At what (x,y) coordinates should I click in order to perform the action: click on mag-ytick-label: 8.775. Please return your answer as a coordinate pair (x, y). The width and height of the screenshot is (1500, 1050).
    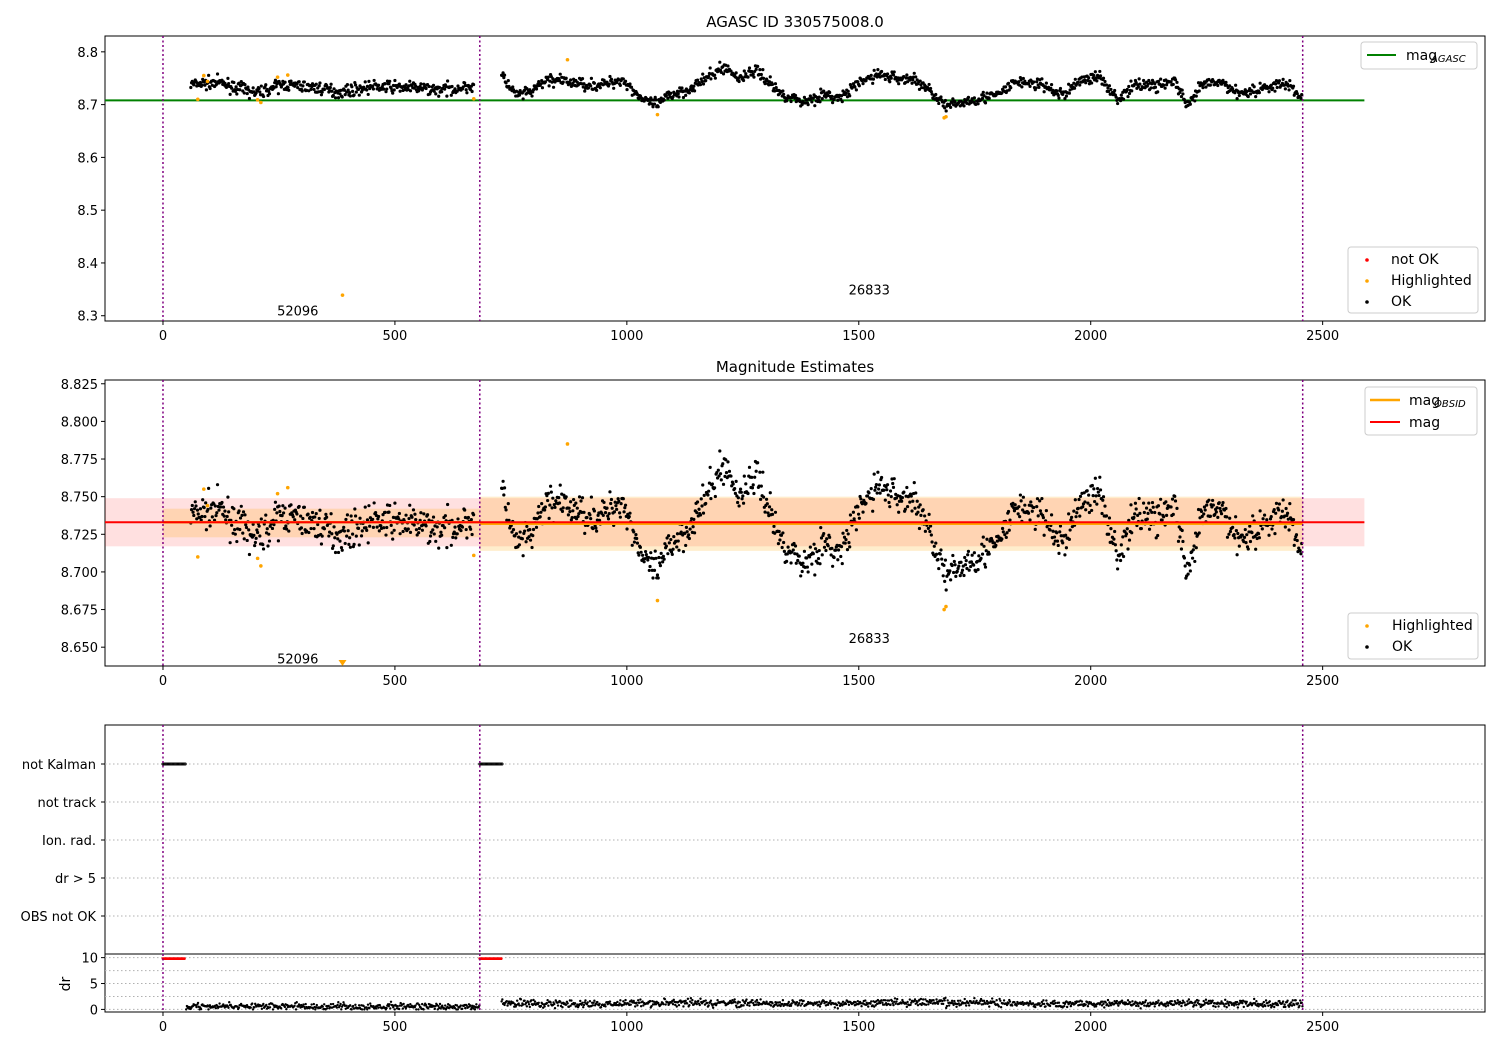
    Looking at the image, I should click on (79, 460).